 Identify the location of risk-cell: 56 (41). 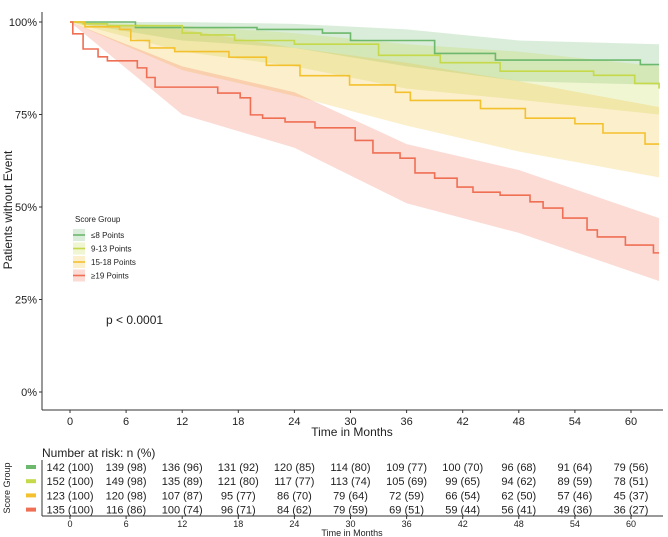
(518, 511).